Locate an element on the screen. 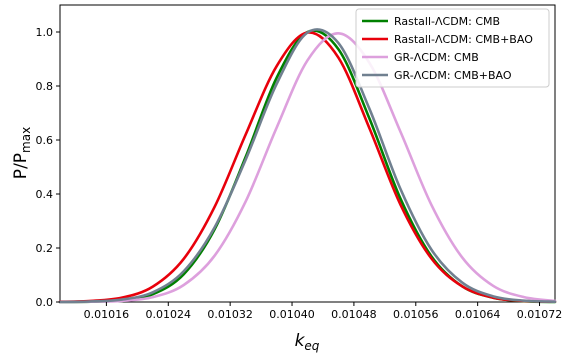 This screenshot has width=566, height=353. x-axis-title-subscript: eq is located at coordinates (311, 346).